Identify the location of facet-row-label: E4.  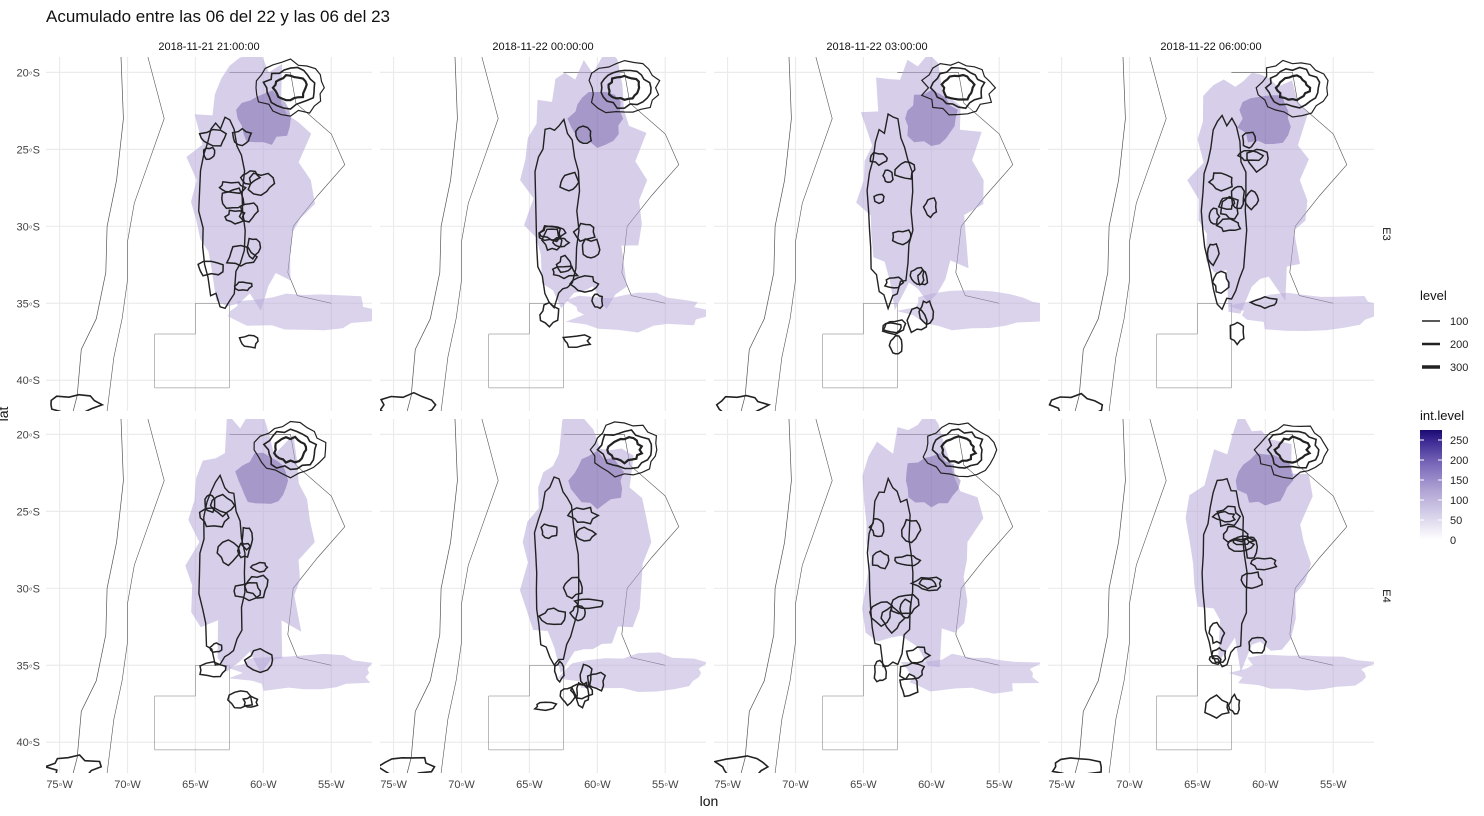
(1386, 595).